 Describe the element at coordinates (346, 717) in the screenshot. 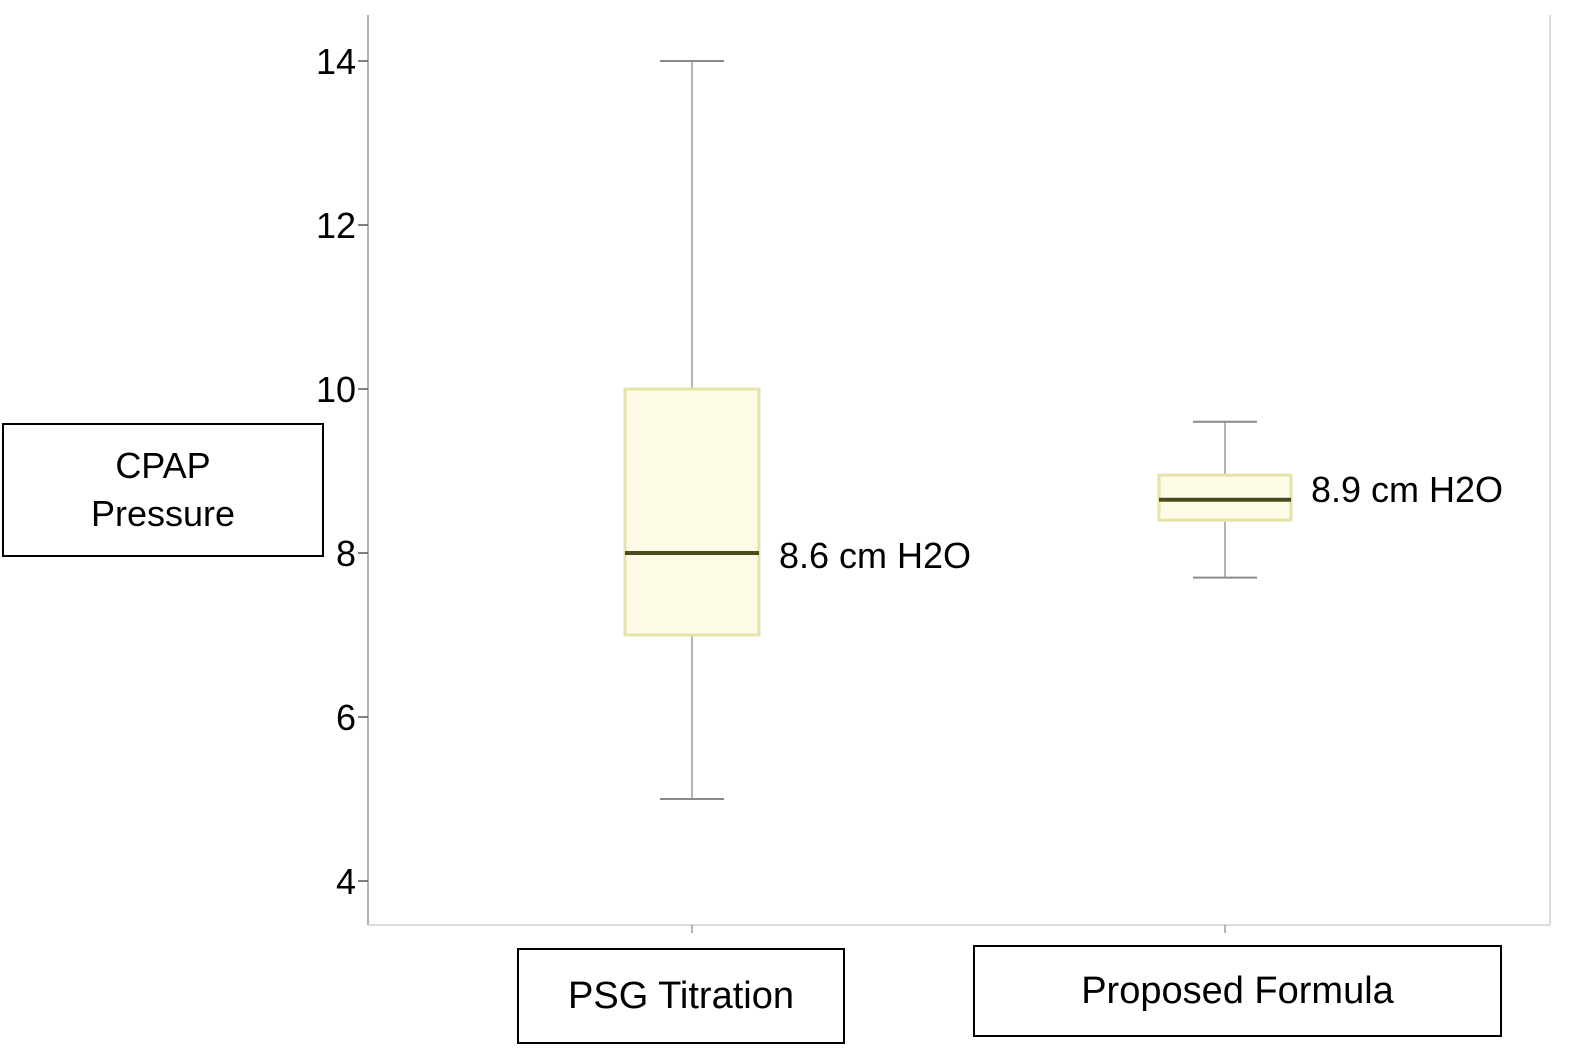

I see `y-tick-label: 6` at that location.